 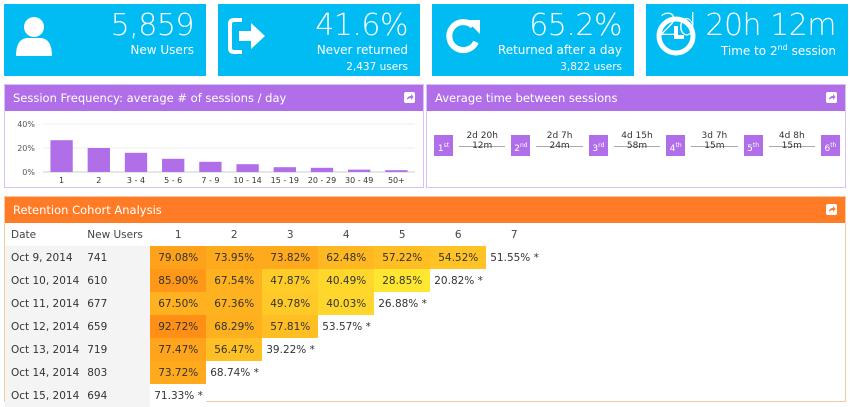 I want to click on cohort-date: Oct 10, 2014, so click(x=42, y=280).